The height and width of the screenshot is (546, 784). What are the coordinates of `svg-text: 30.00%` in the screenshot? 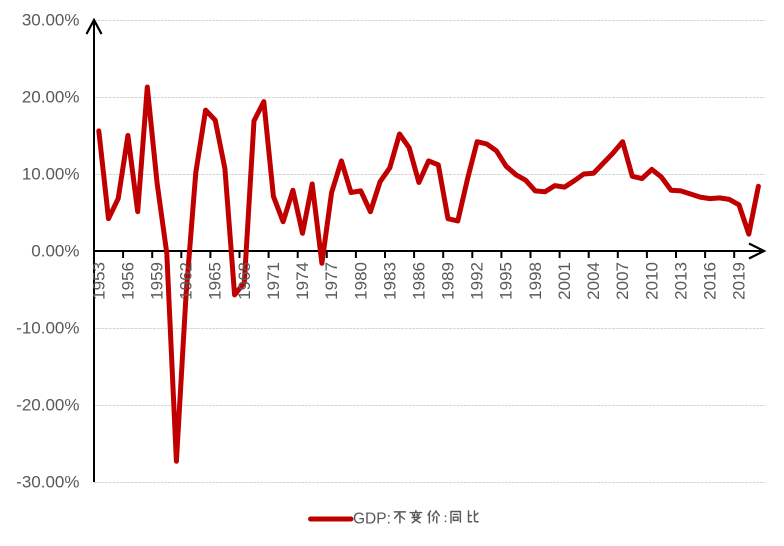 It's located at (51, 20).